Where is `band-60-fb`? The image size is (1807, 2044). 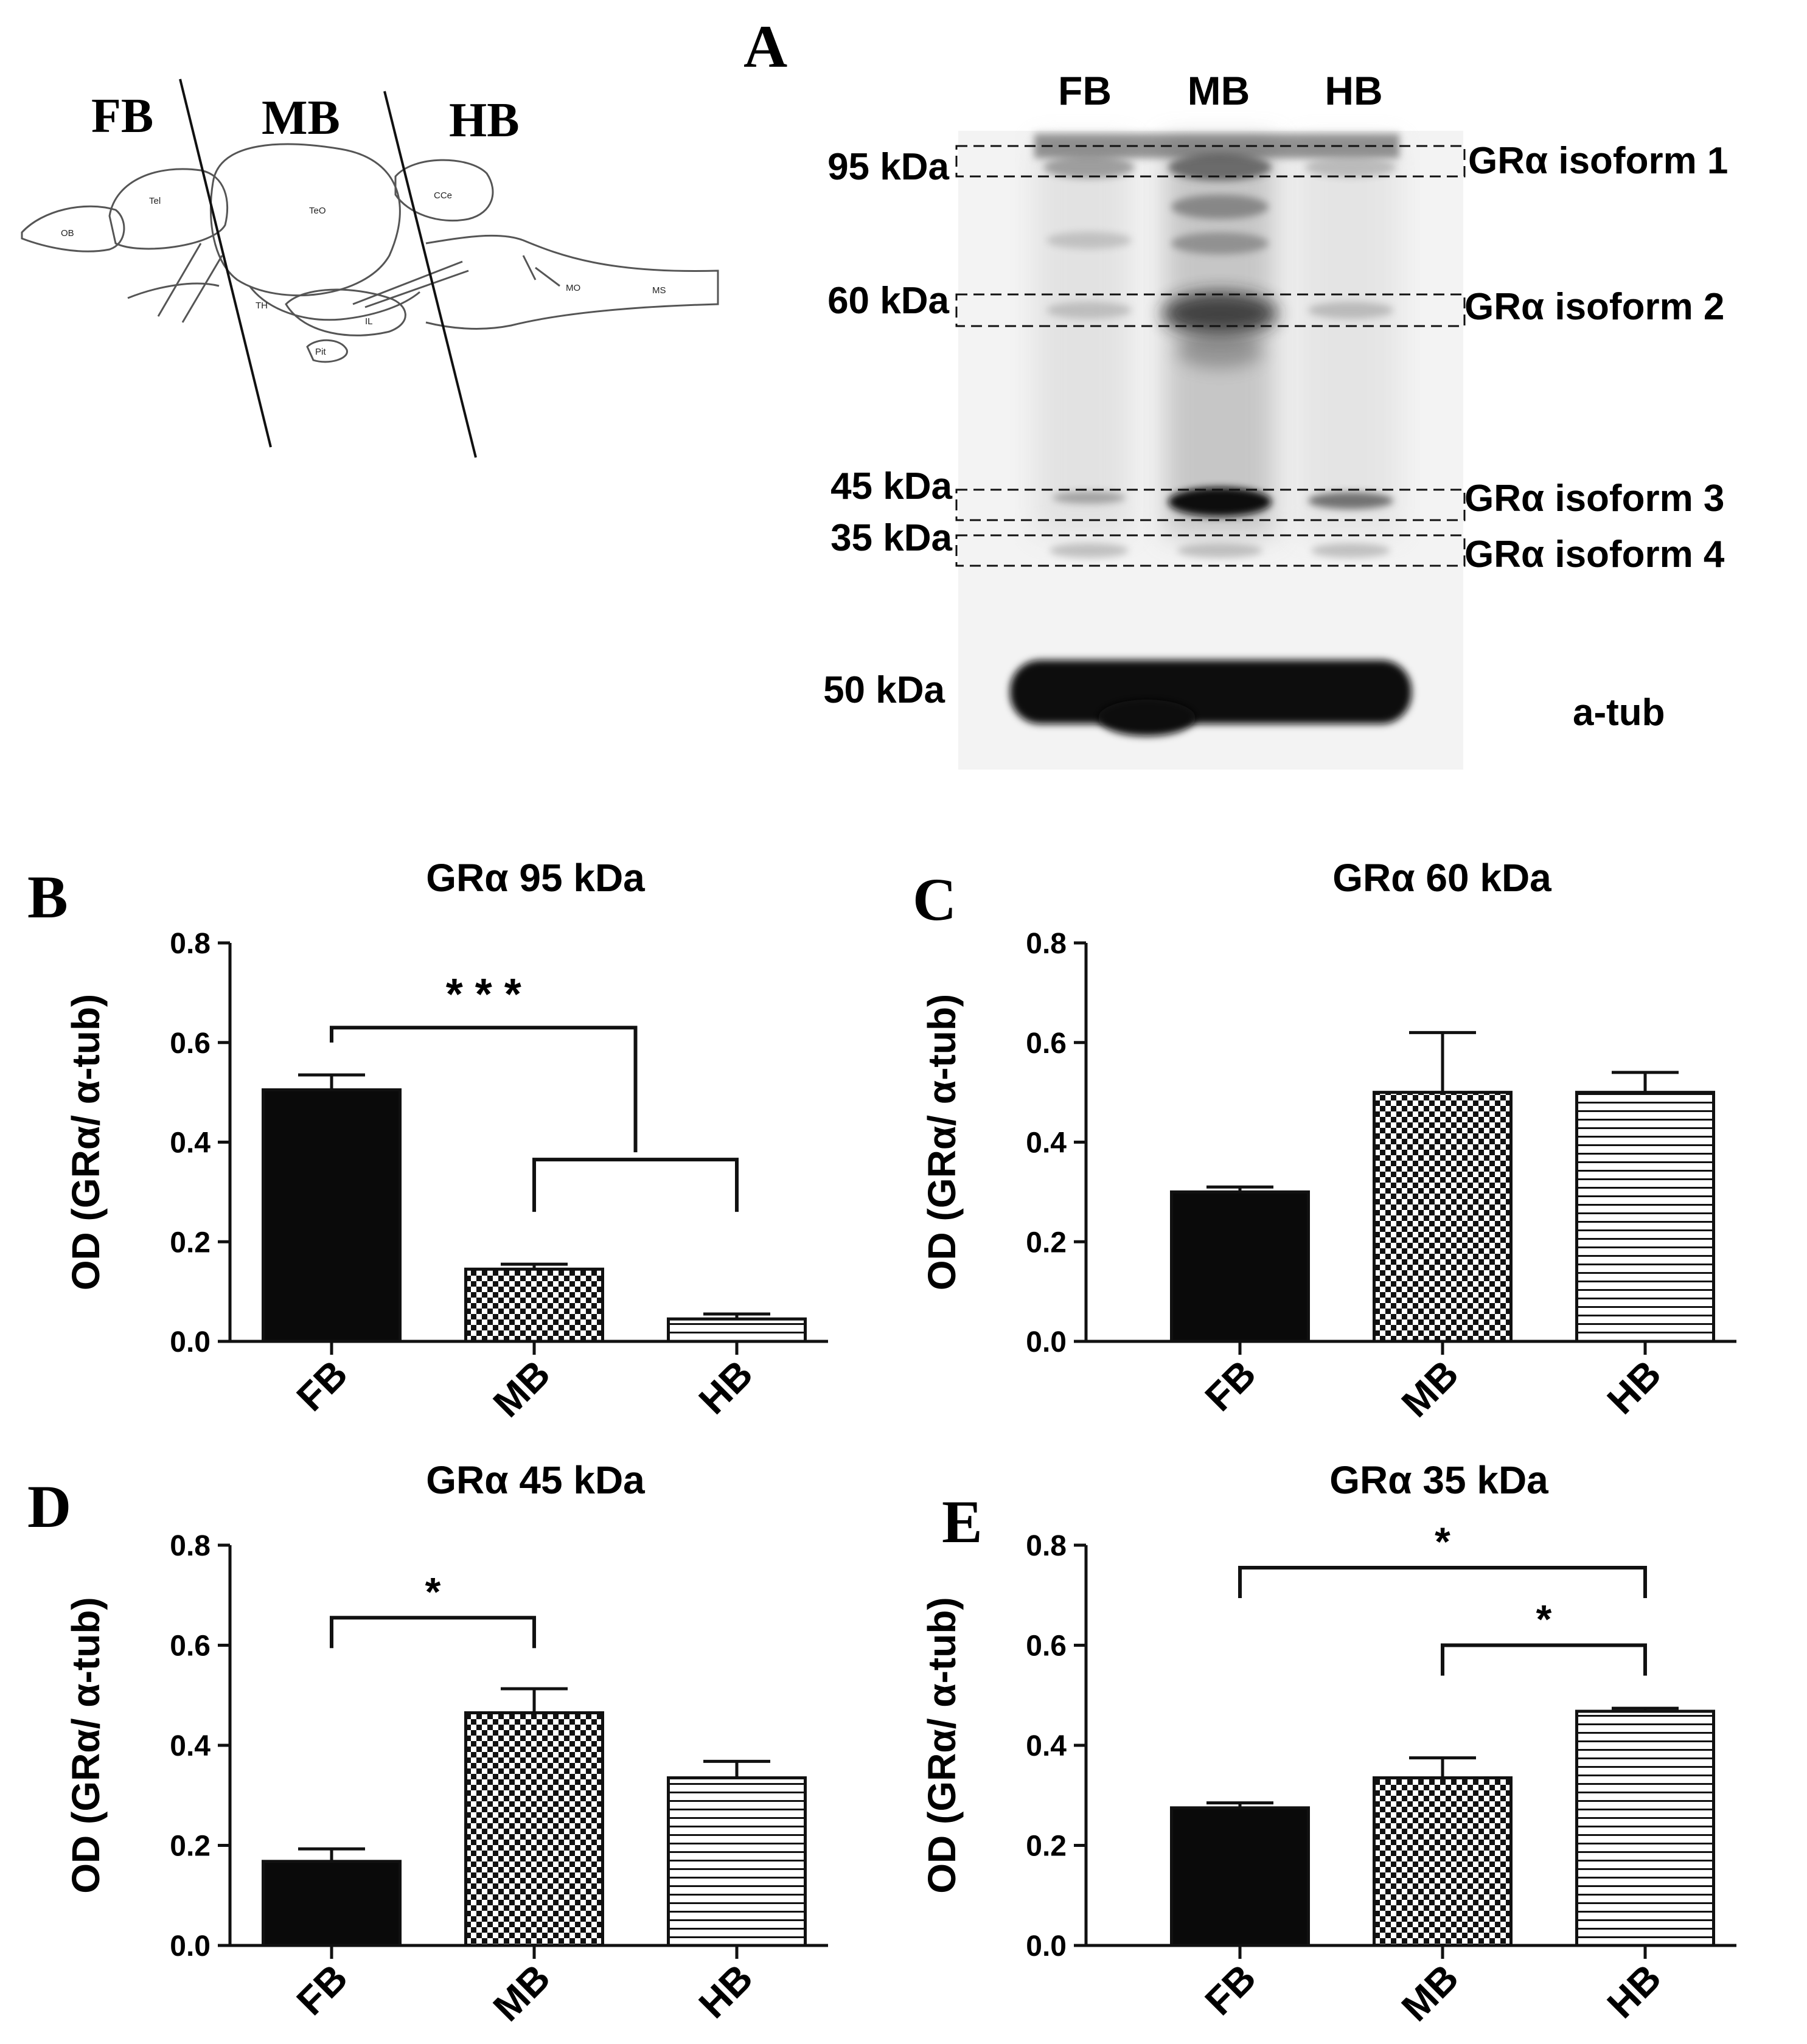
band-60-fb is located at coordinates (1089, 310).